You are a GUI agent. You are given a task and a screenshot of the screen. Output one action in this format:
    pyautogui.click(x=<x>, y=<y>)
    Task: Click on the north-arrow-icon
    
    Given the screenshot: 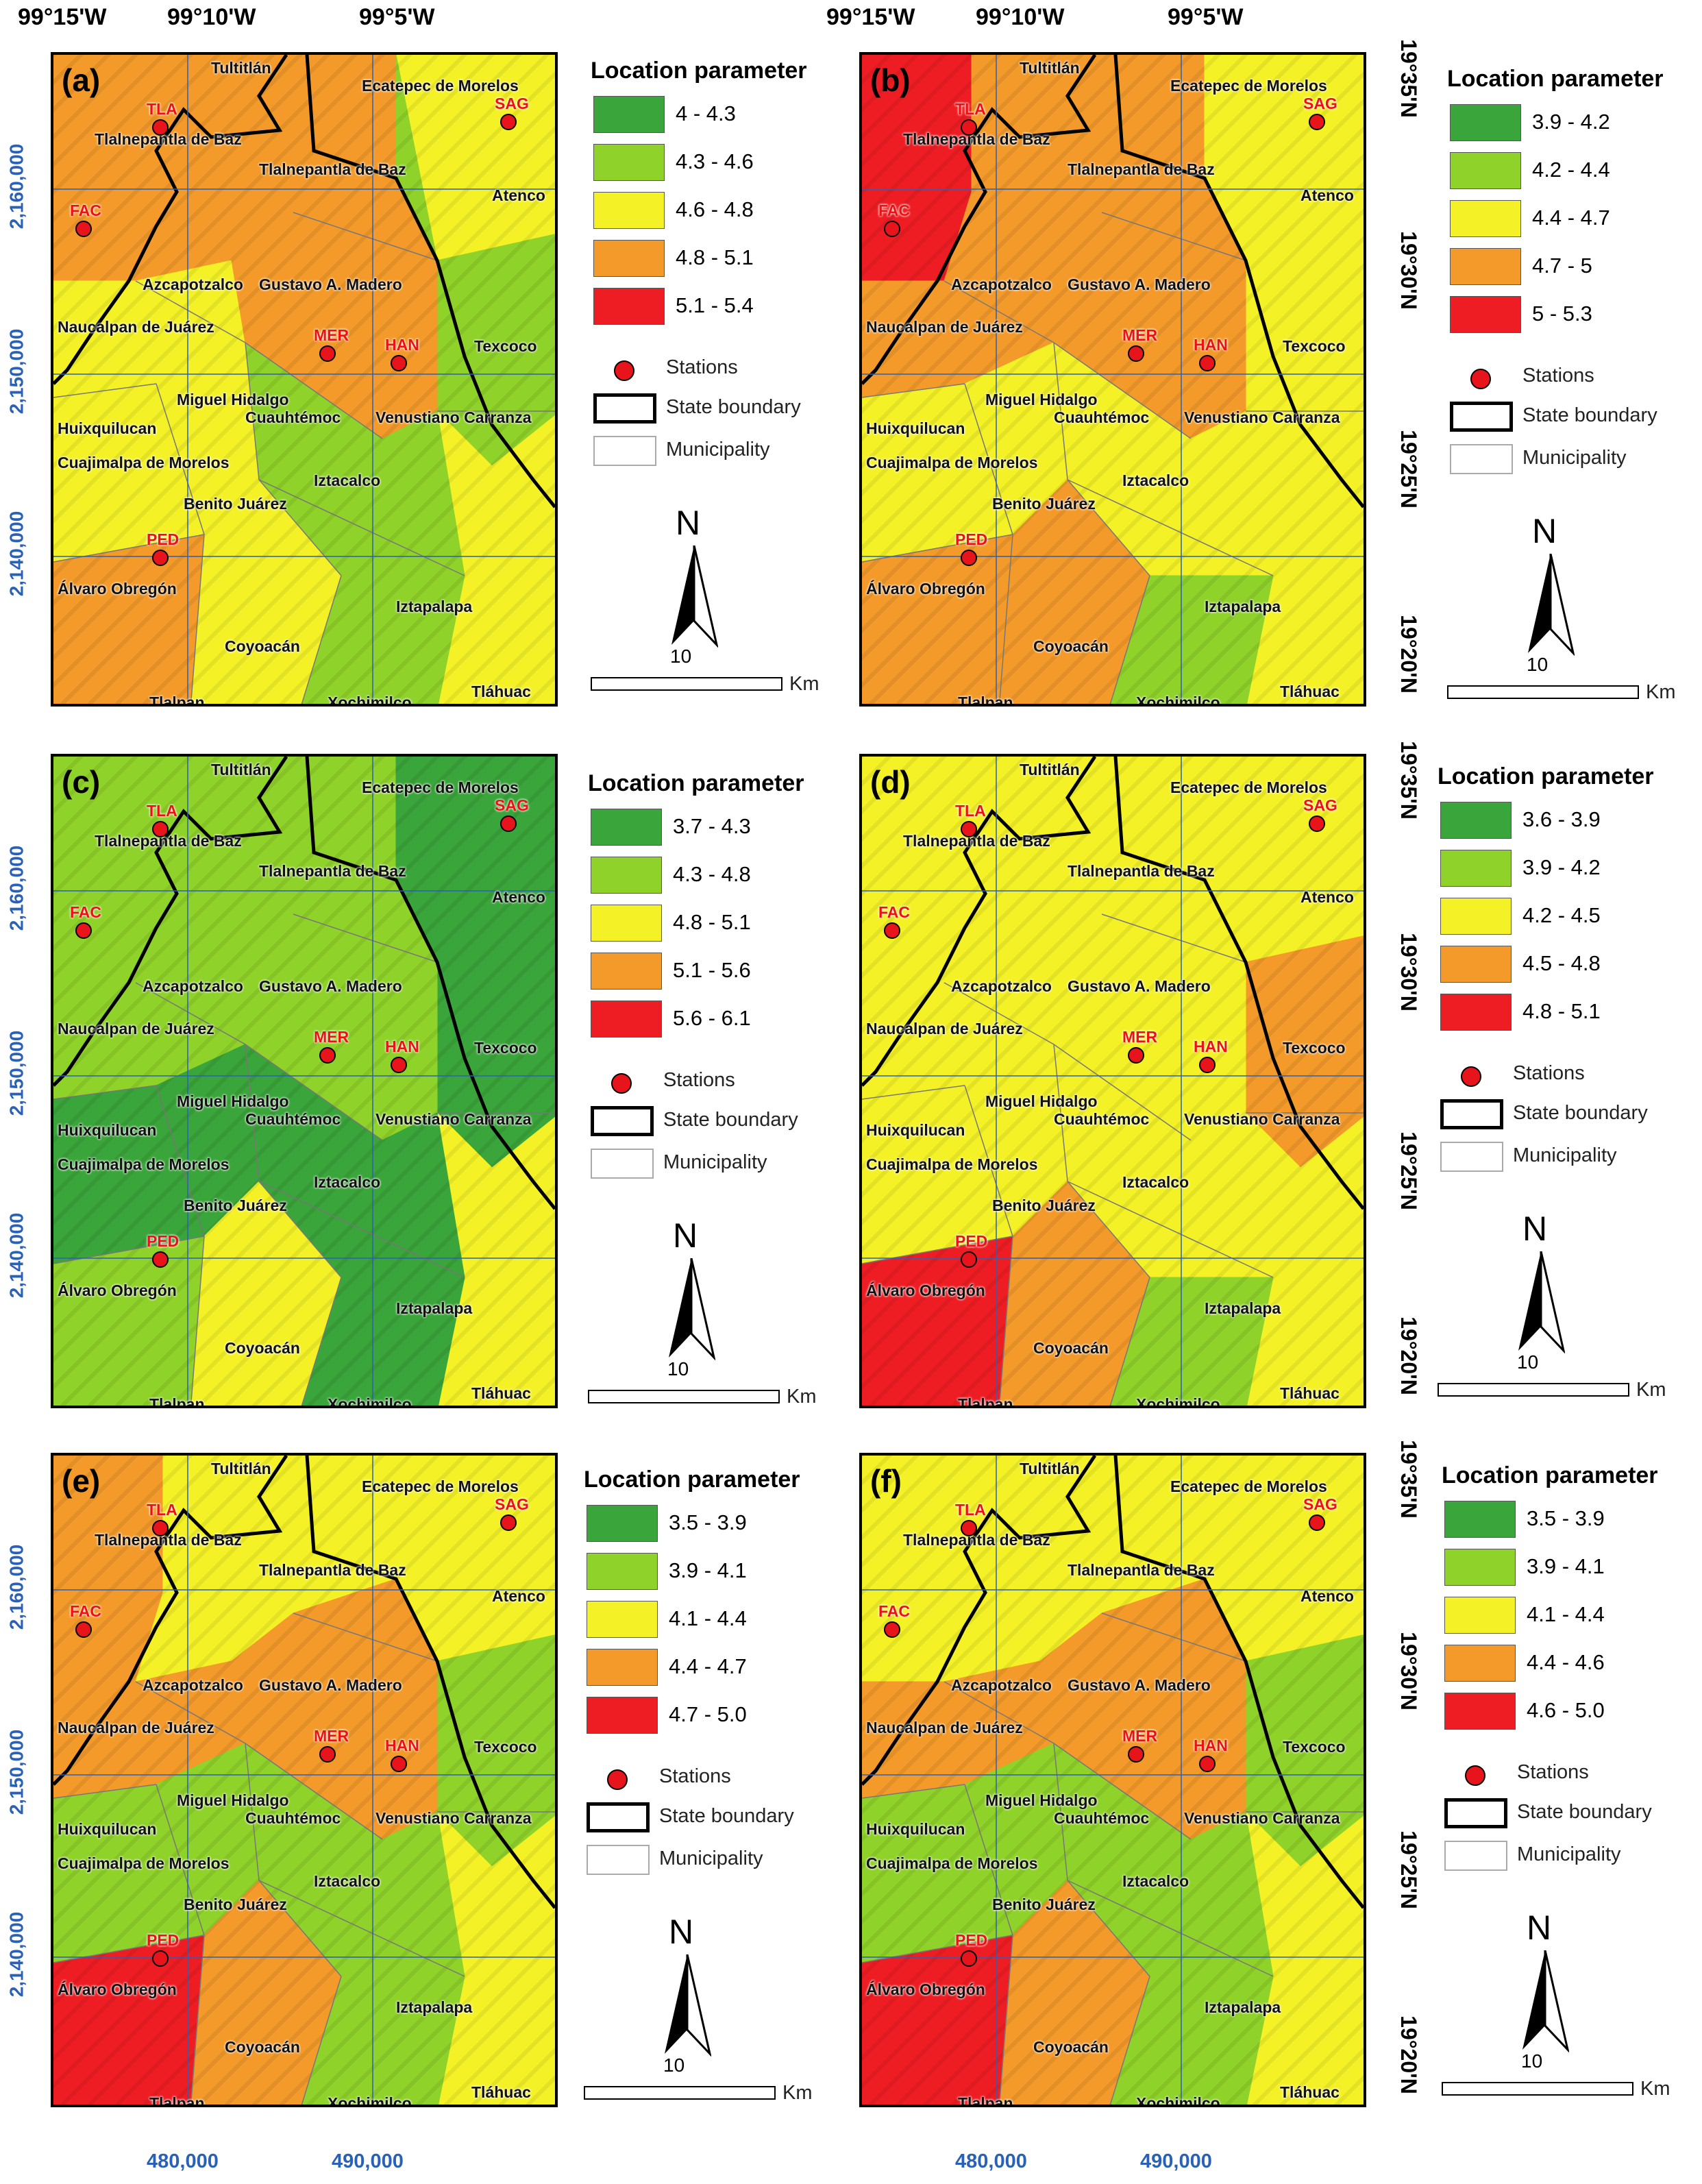 What is the action you would take?
    pyautogui.click(x=694, y=596)
    